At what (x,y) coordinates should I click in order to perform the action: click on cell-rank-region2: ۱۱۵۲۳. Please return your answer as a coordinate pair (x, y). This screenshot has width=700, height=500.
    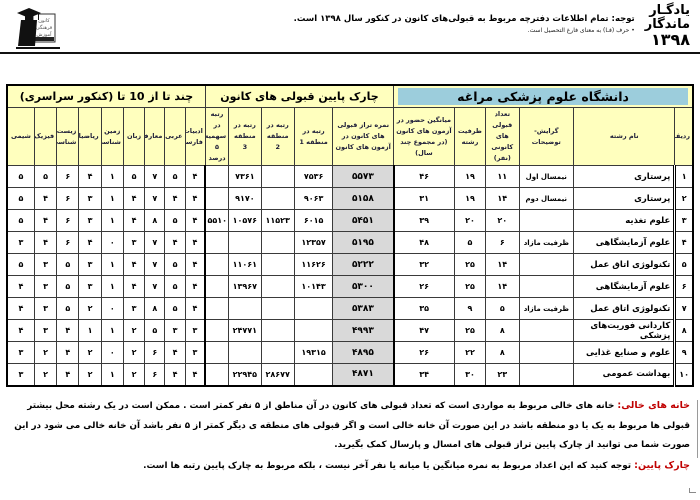
    Looking at the image, I should click on (277, 221).